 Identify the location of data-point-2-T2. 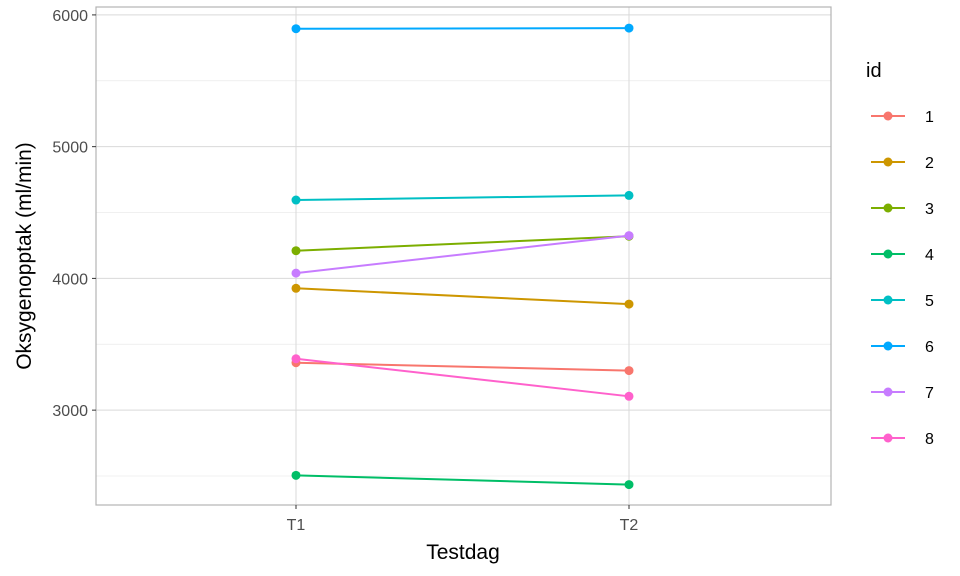
(629, 304).